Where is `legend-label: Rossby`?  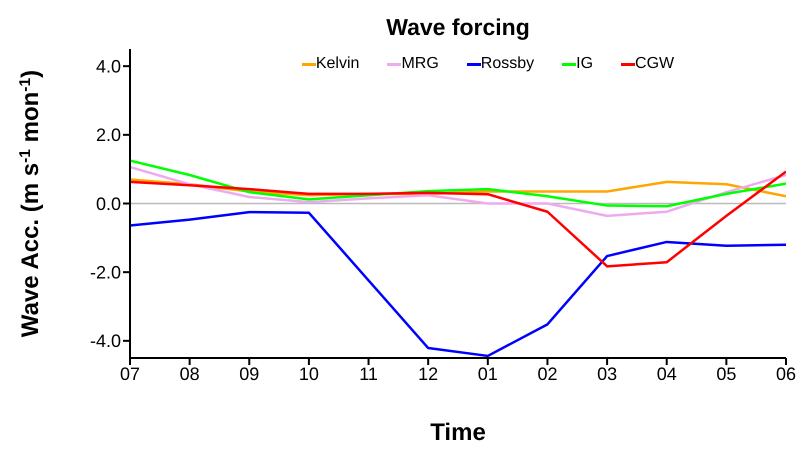 legend-label: Rossby is located at coordinates (507, 64).